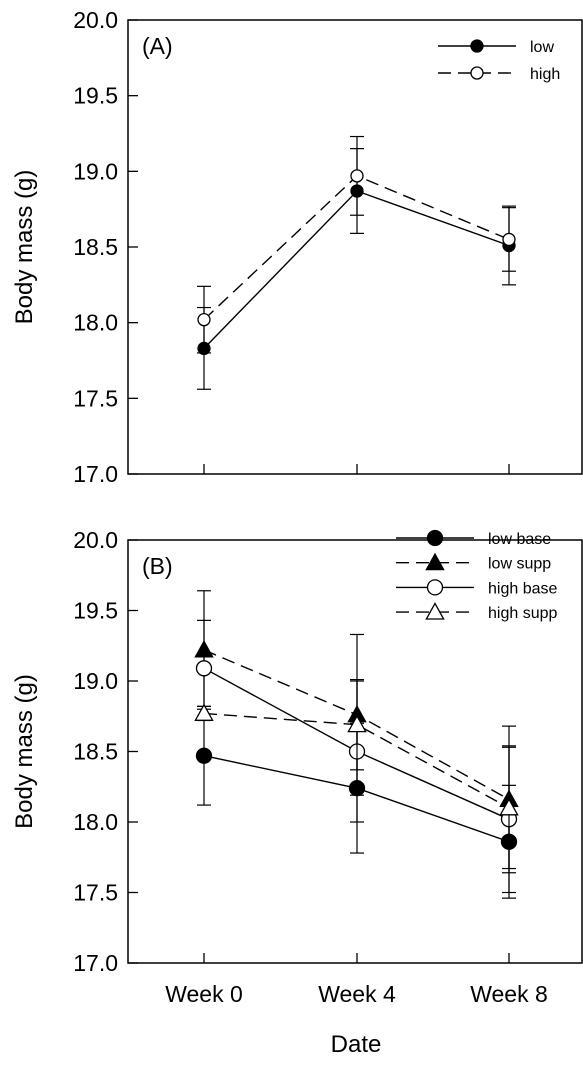 The height and width of the screenshot is (1066, 583). What do you see at coordinates (509, 994) in the screenshot?
I see `x-tick-label: Week 8` at bounding box center [509, 994].